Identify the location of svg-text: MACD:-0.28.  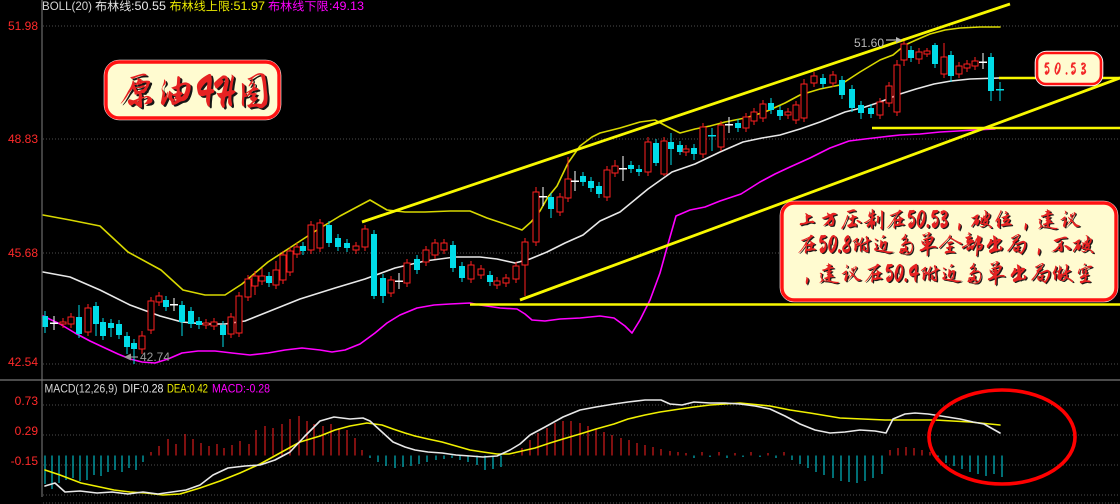
(241, 389).